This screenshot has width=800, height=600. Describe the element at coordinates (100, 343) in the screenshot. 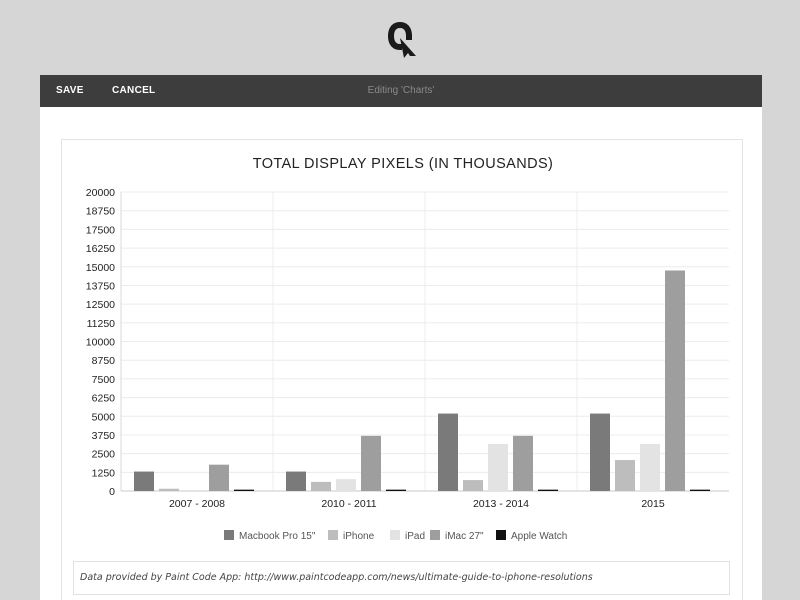

I see `y-tick-label: 10000` at that location.